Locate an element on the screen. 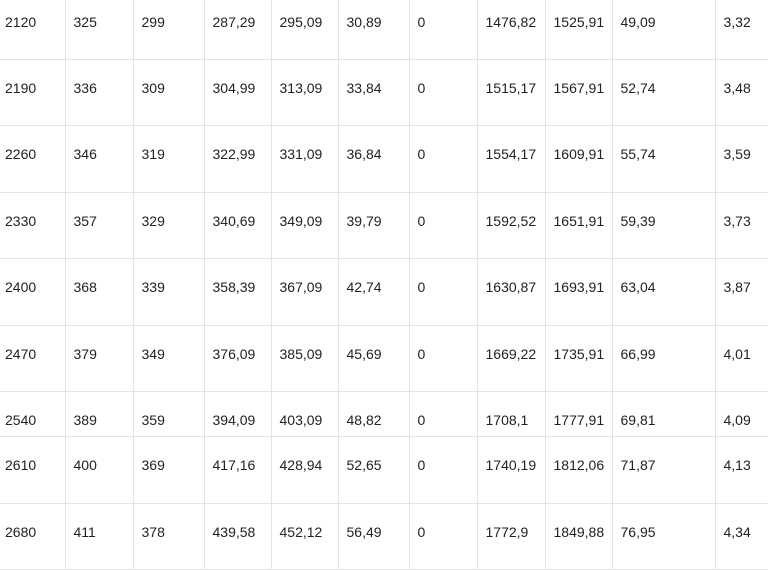  table-cell: 1609,91 is located at coordinates (579, 159).